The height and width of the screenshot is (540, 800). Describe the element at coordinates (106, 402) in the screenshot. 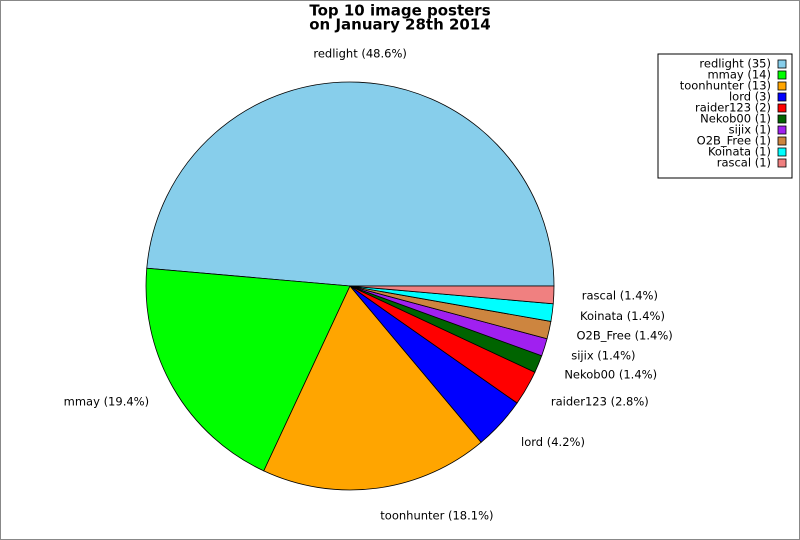

I see `slice-label: mmay (19.4%)` at that location.